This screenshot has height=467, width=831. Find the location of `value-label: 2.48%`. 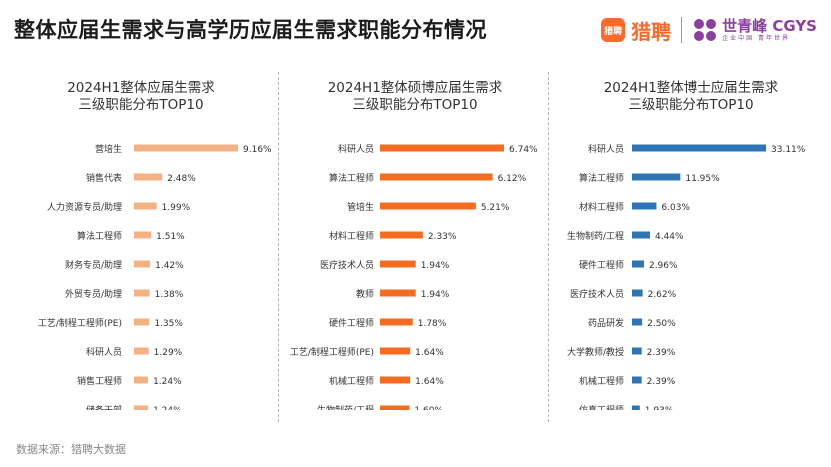

value-label: 2.48% is located at coordinates (181, 179).